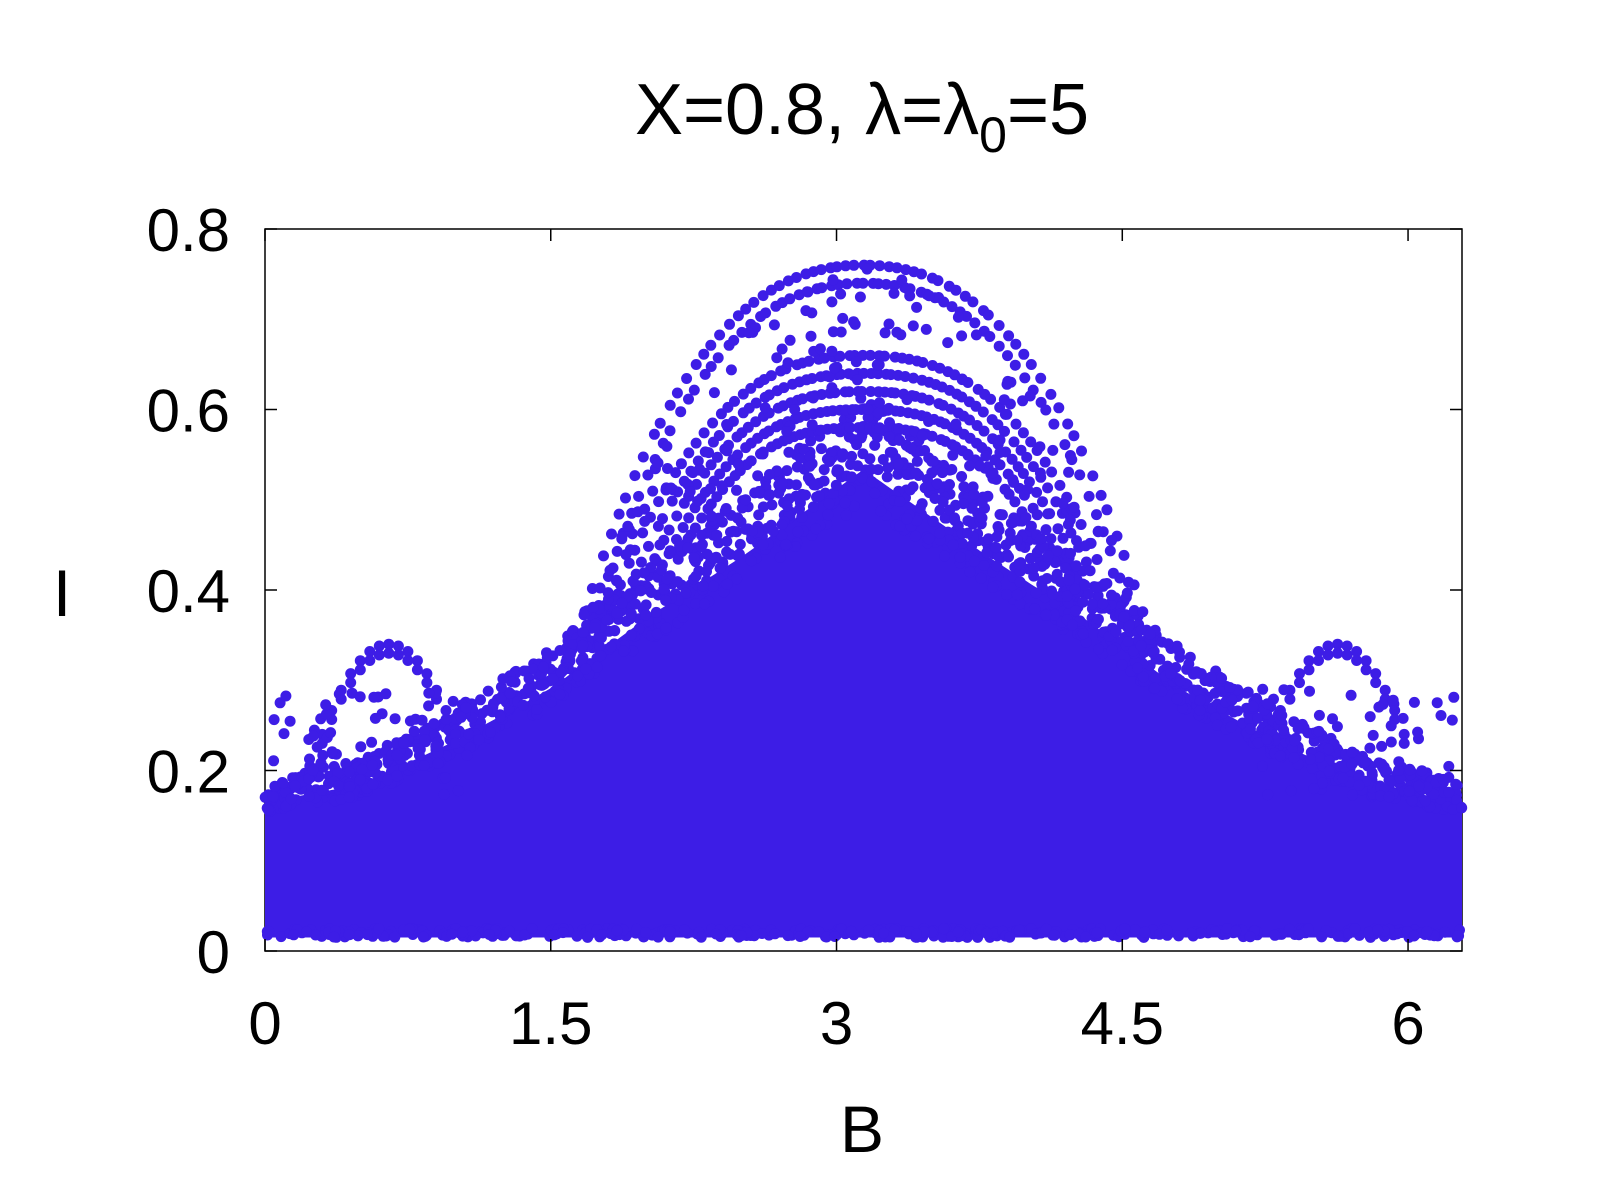  I want to click on x-tick-label: 1.5, so click(550, 1023).